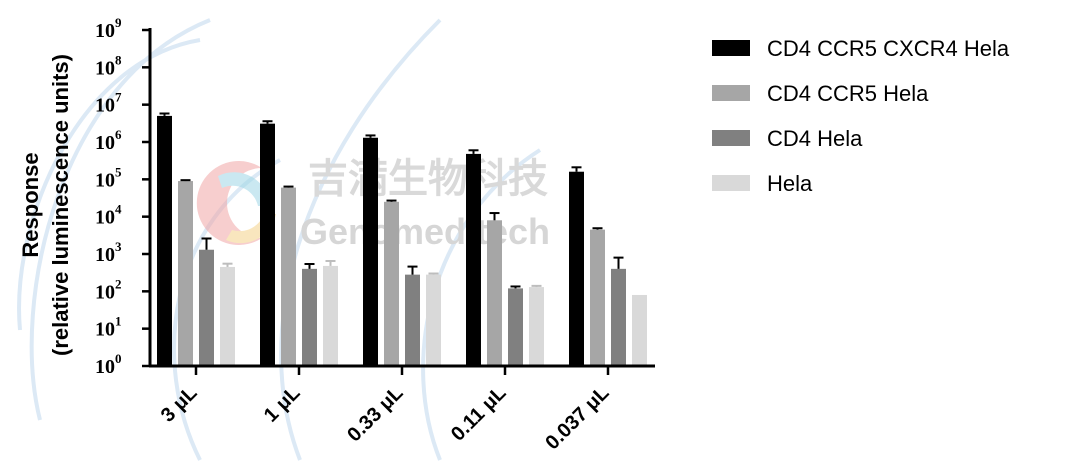 The height and width of the screenshot is (473, 1072). I want to click on y-tick-exponent: 7, so click(118, 97).